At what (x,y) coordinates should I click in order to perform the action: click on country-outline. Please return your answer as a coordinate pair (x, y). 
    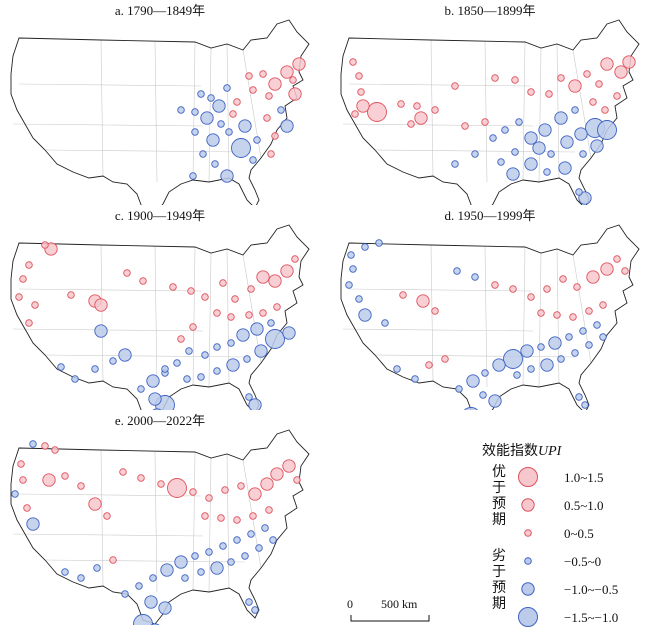
    Looking at the image, I should click on (490, 317).